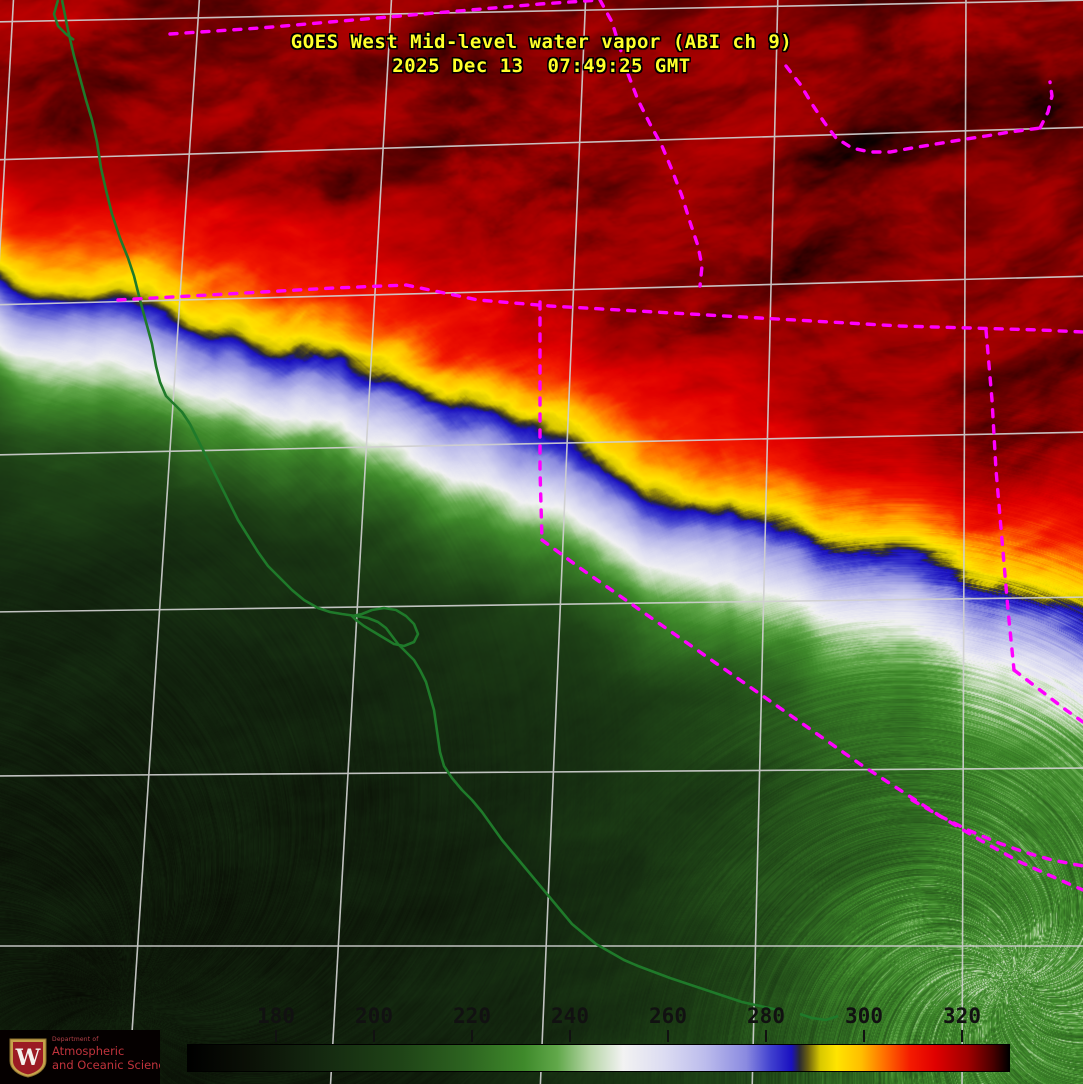  I want to click on uw-crest-icon: W, so click(28, 1058).